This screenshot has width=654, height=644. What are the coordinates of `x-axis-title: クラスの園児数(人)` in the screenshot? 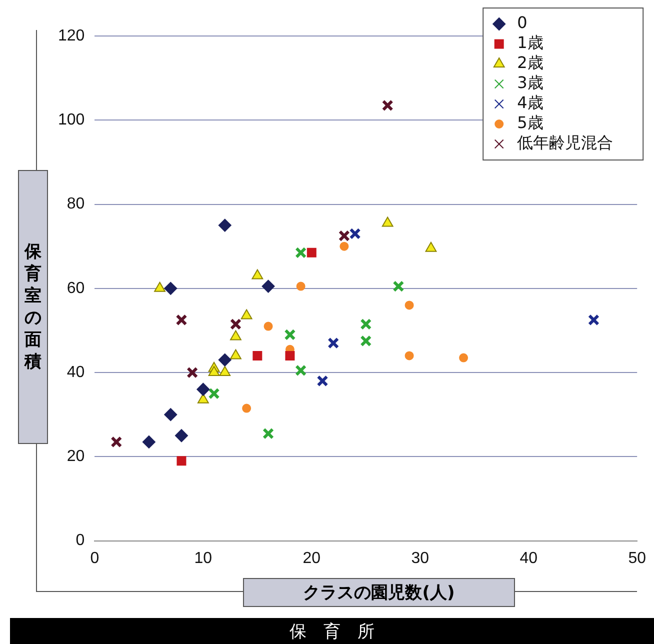 It's located at (379, 592).